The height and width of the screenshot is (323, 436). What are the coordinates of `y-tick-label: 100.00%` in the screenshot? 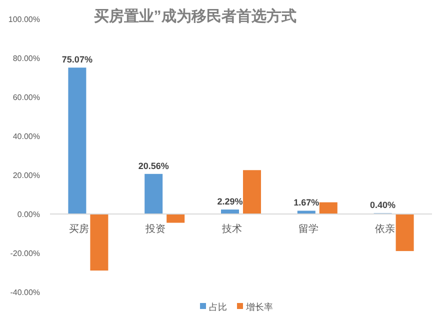 It's located at (24, 19).